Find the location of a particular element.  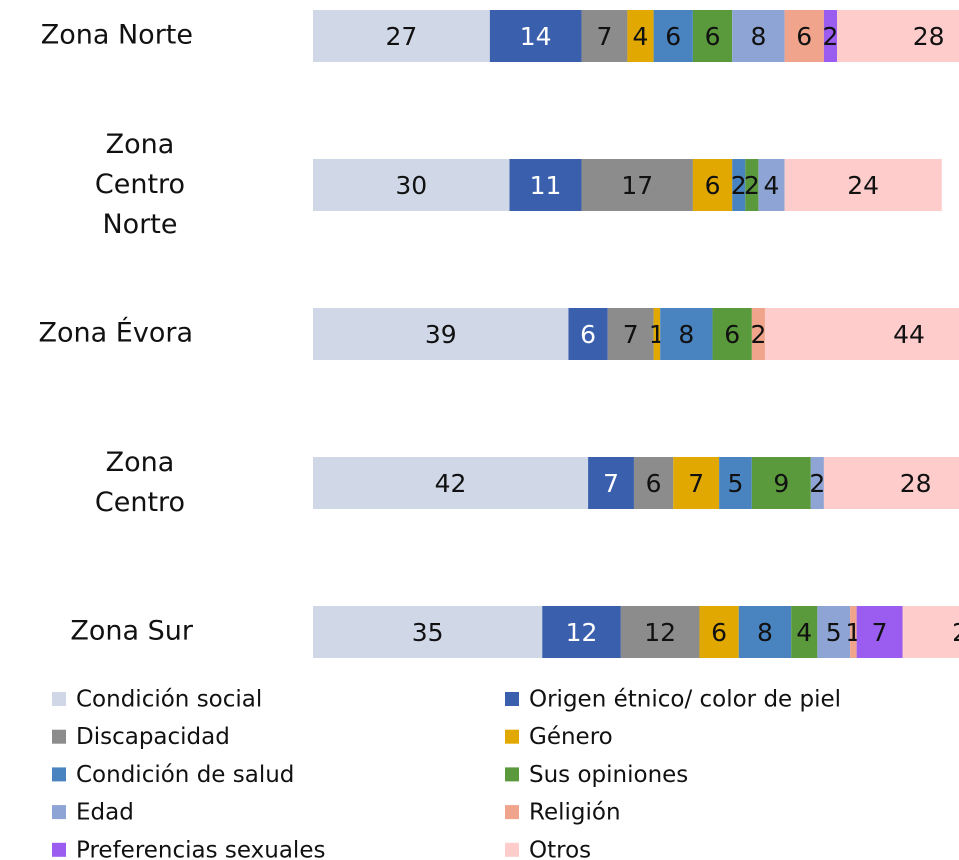

data-label: 24 is located at coordinates (863, 185).